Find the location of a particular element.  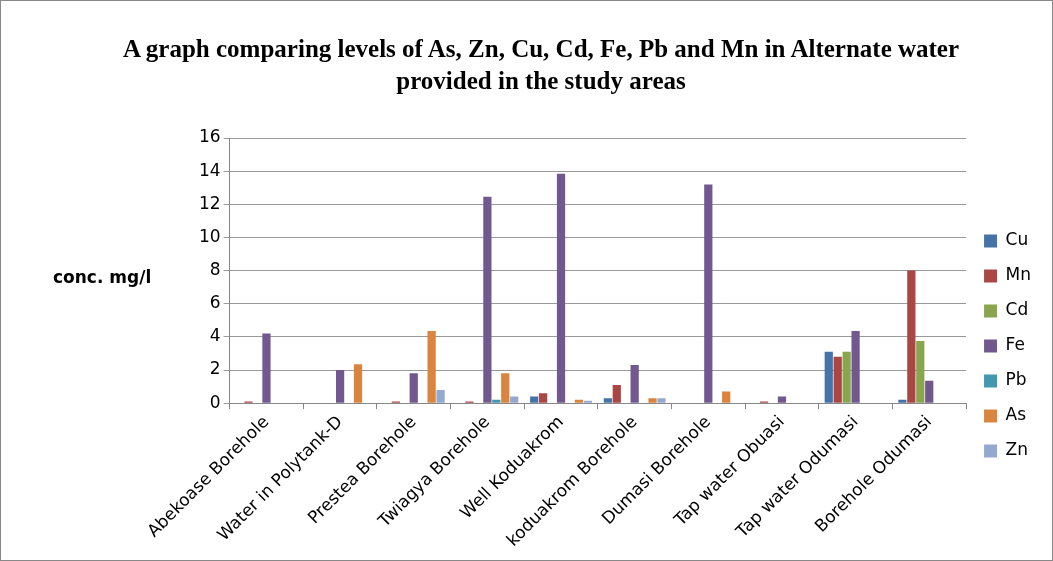

y-tick-label: 2 is located at coordinates (215, 368).